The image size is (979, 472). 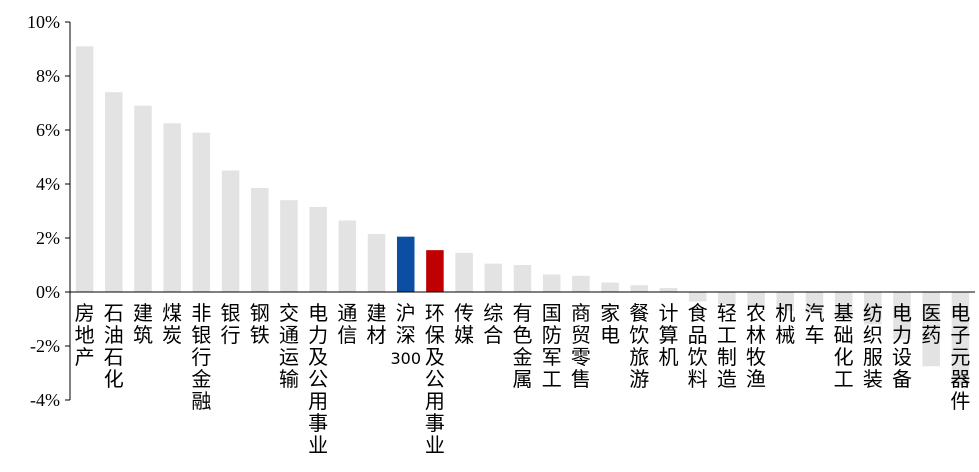 I want to click on y-tick-label: 6%, so click(x=48, y=130).